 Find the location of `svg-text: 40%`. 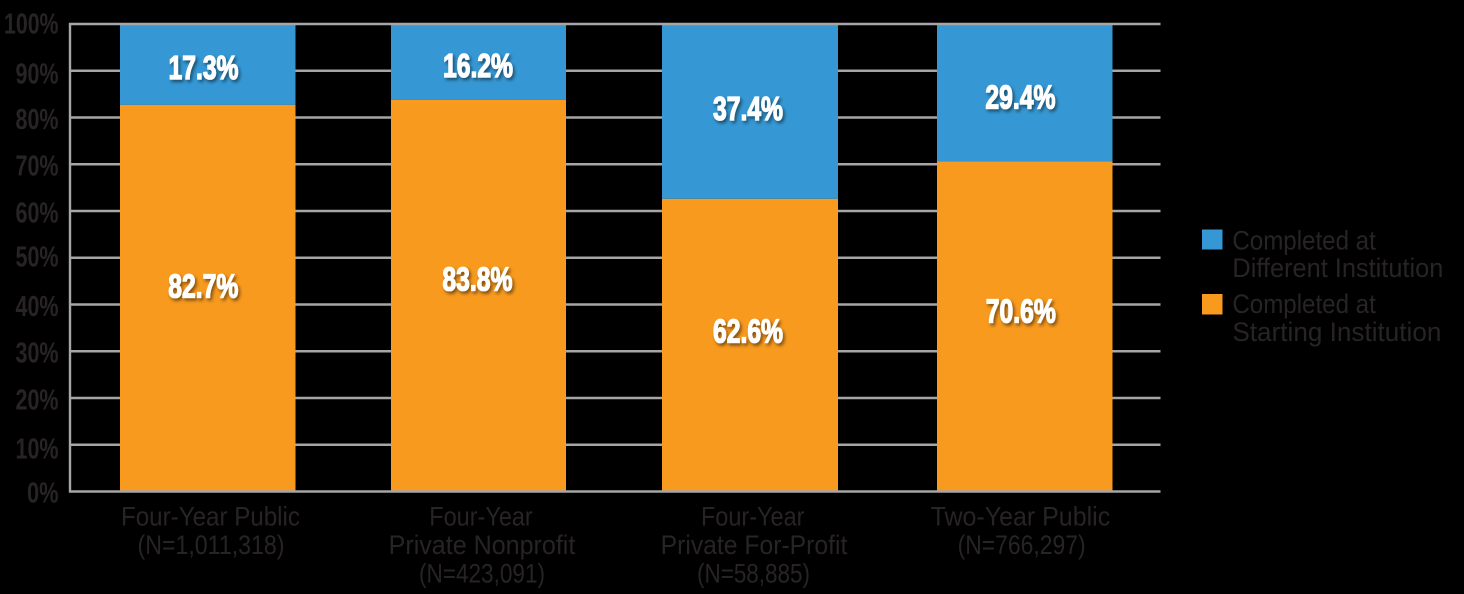

svg-text: 40% is located at coordinates (37, 307).